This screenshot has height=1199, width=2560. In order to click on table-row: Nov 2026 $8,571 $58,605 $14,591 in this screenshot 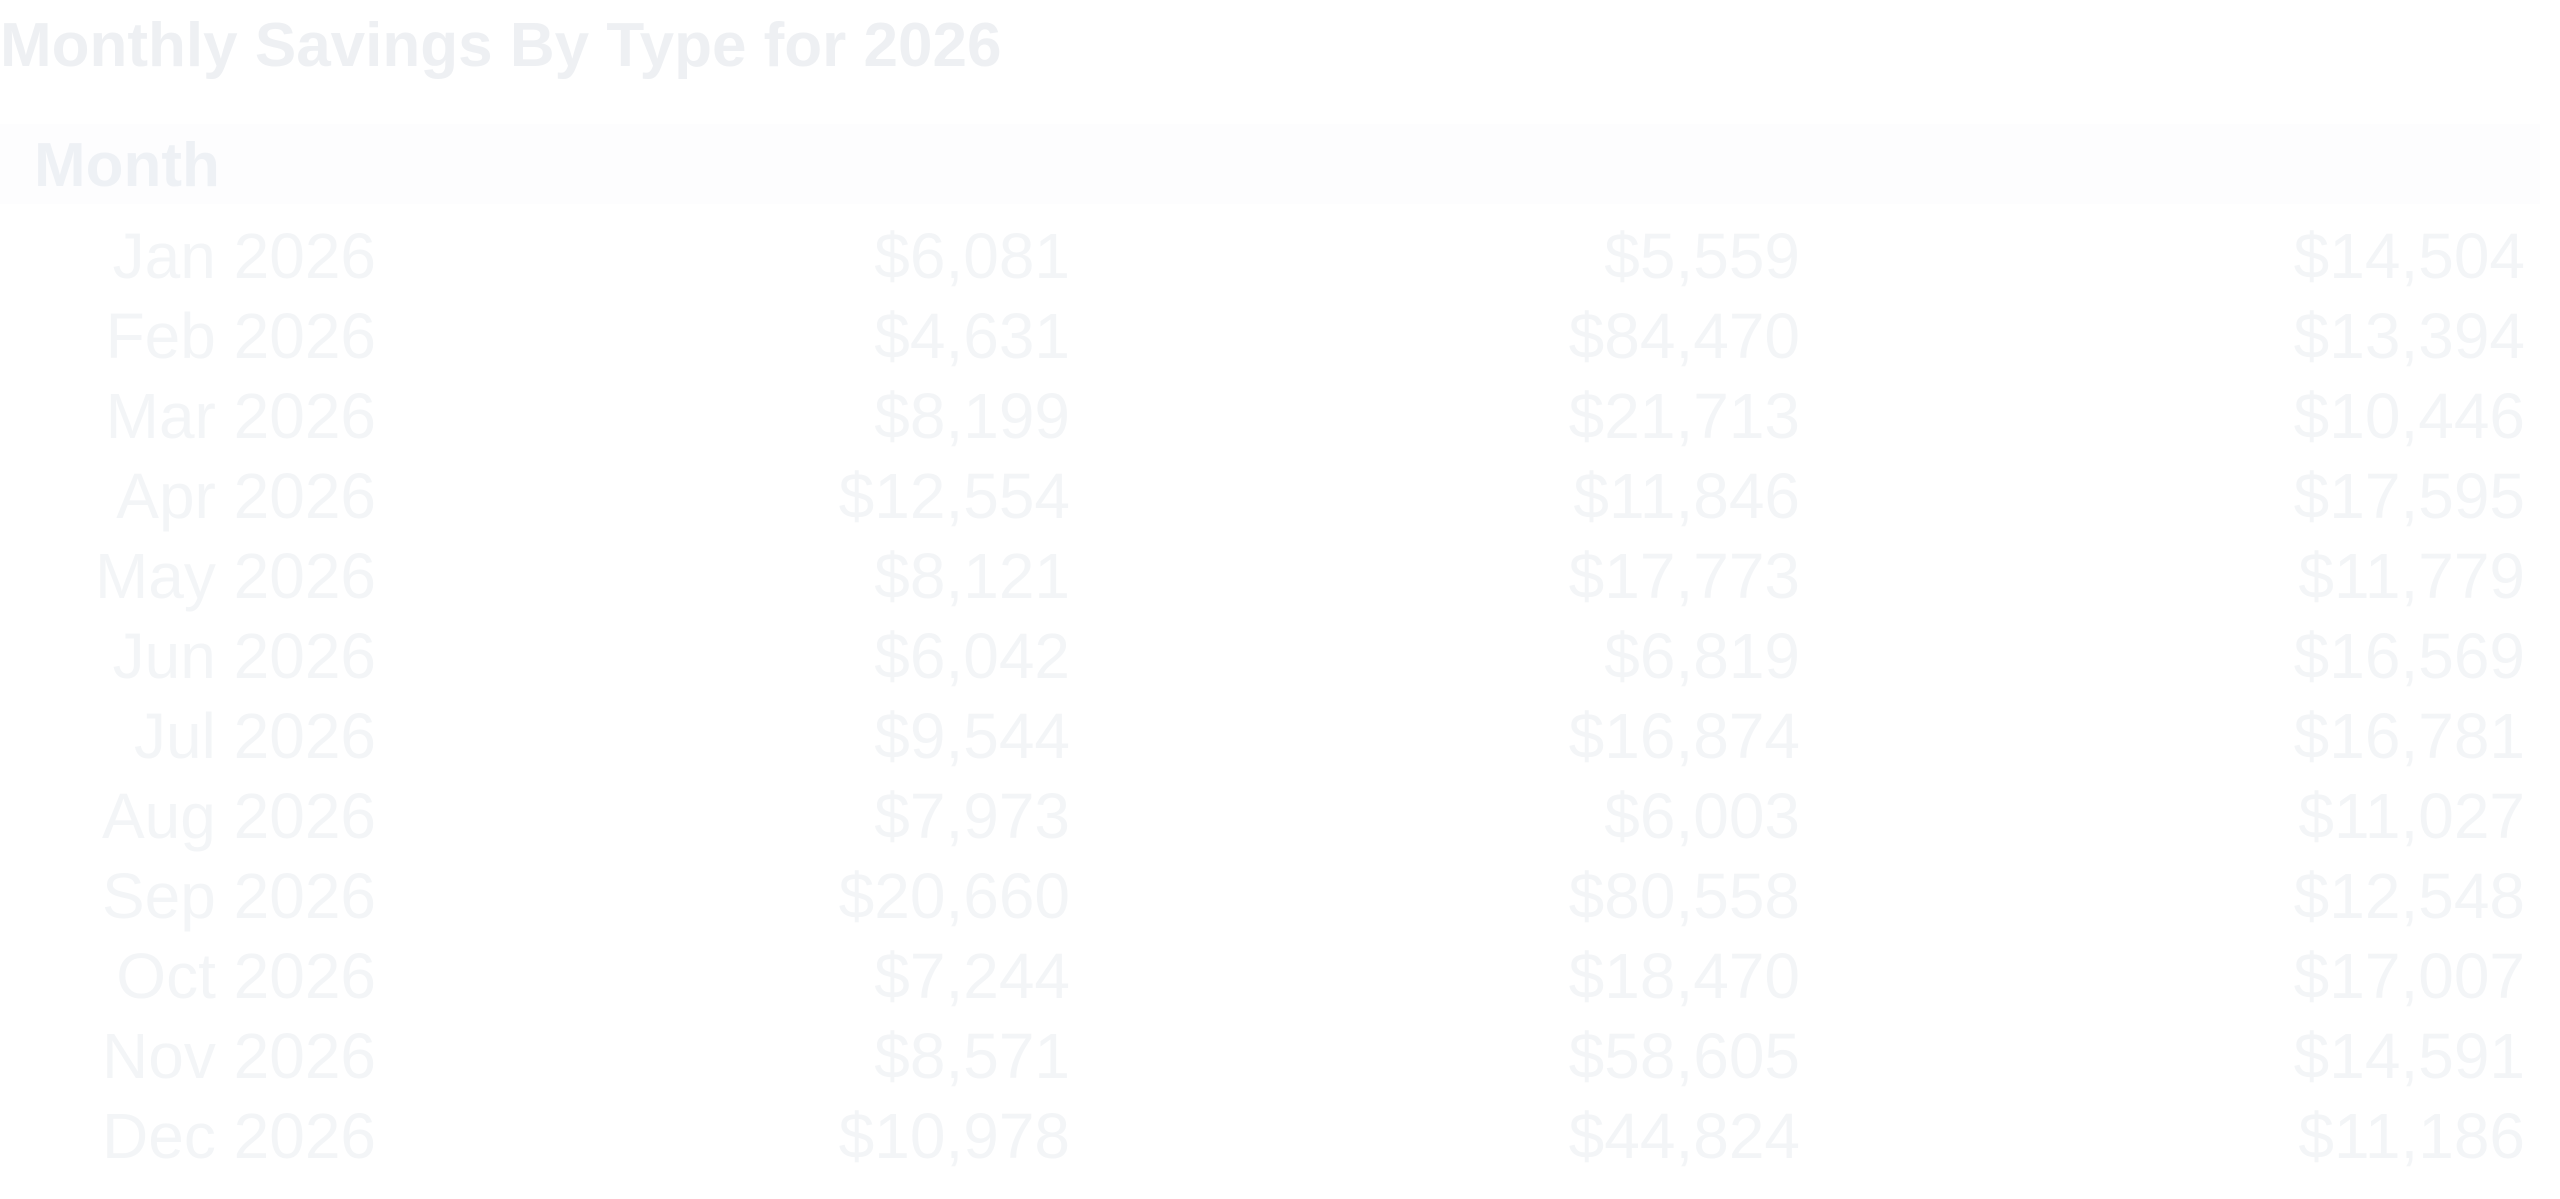, I will do `click(1280, 1056)`.